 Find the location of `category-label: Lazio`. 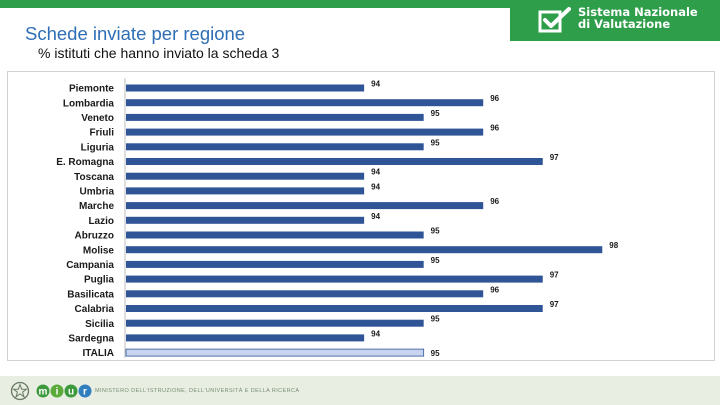

category-label: Lazio is located at coordinates (101, 221).